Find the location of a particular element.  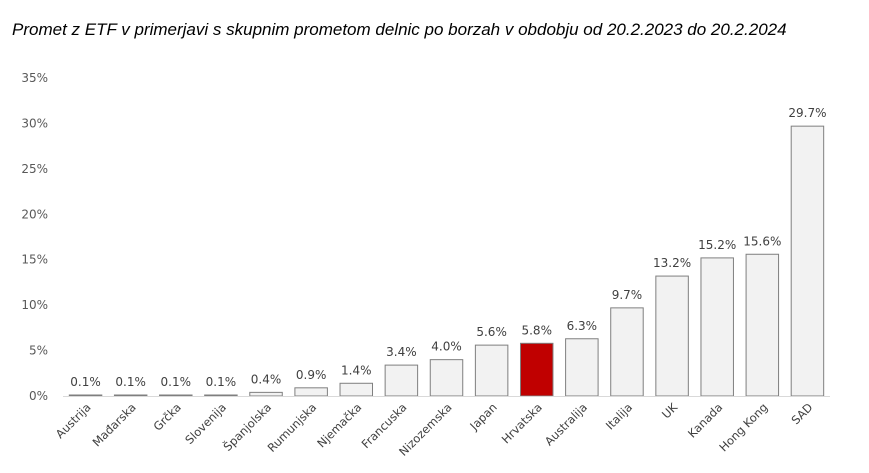

y-tick-label: 25% is located at coordinates (34, 169).